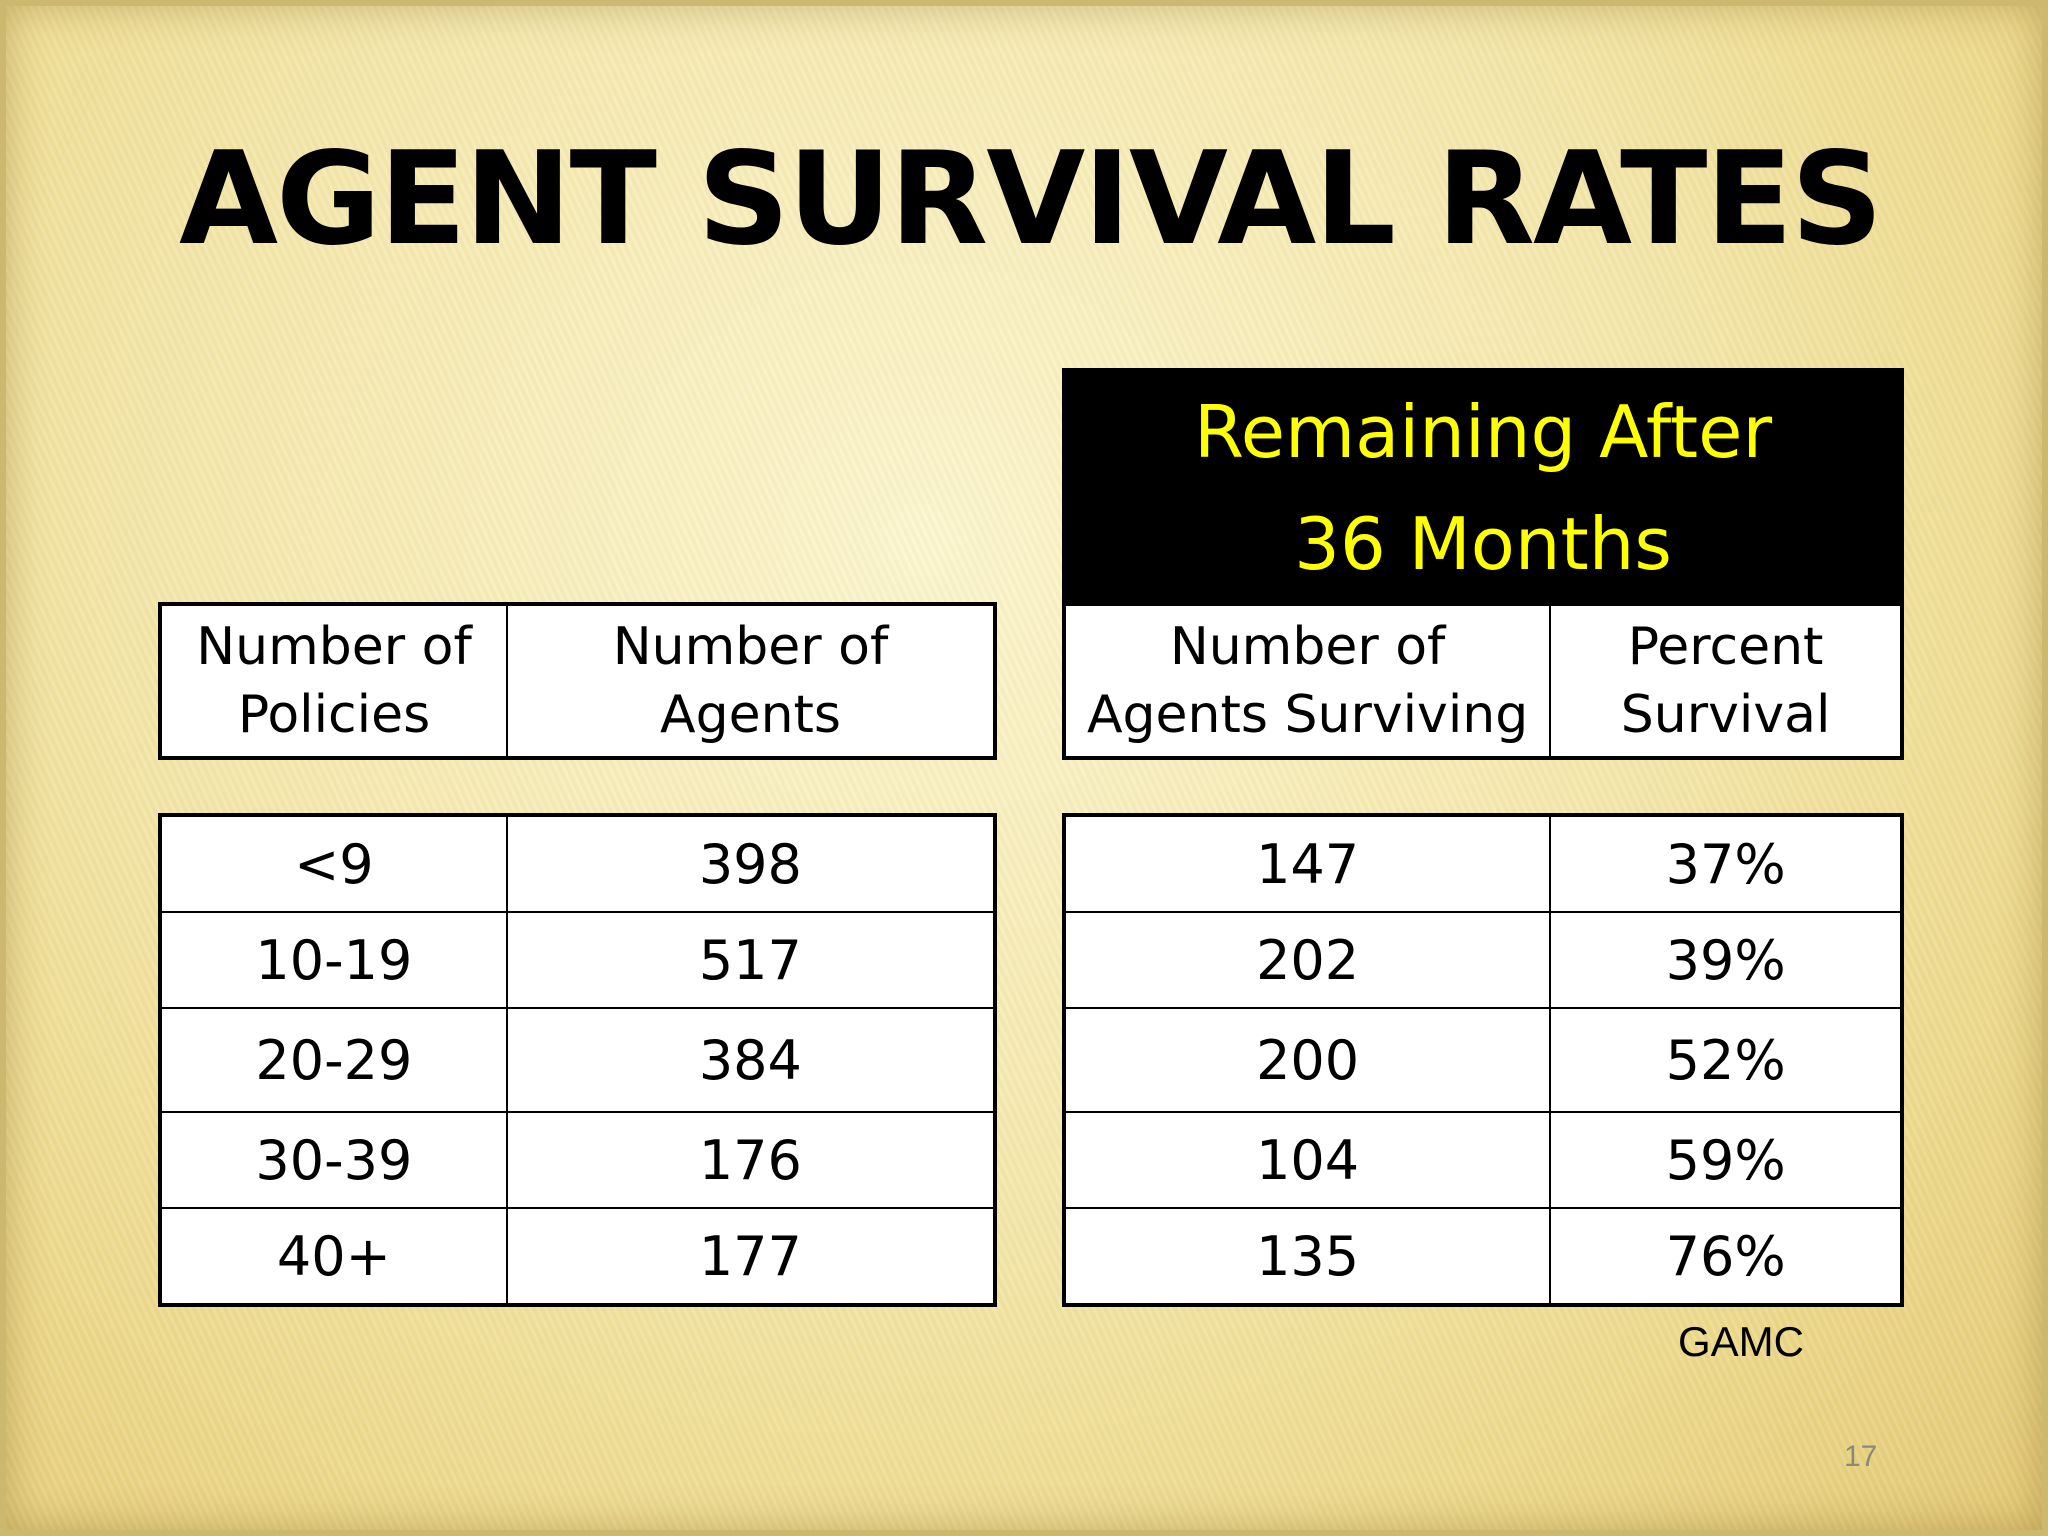 The width and height of the screenshot is (2048, 1536). I want to click on table-row: 200 52%, so click(1482, 1060).